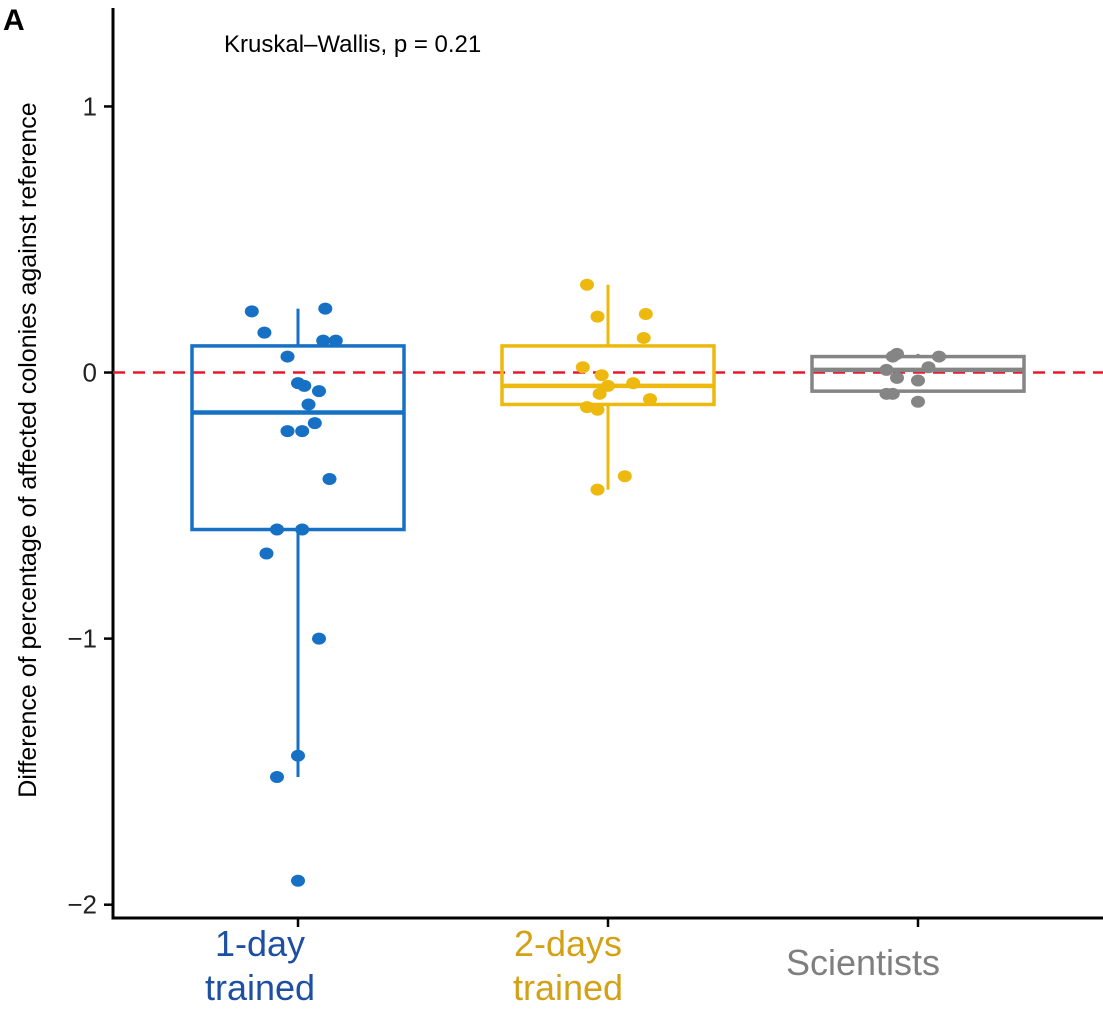  What do you see at coordinates (260, 943) in the screenshot?
I see `x-category-label: 1-day` at bounding box center [260, 943].